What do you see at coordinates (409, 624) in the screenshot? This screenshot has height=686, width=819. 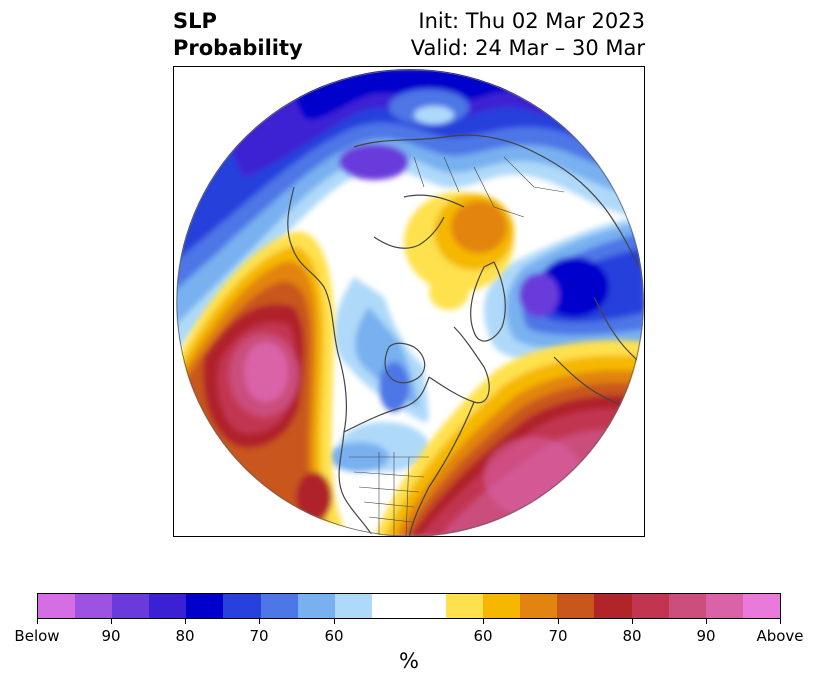 I see `colorbar-ticks` at bounding box center [409, 624].